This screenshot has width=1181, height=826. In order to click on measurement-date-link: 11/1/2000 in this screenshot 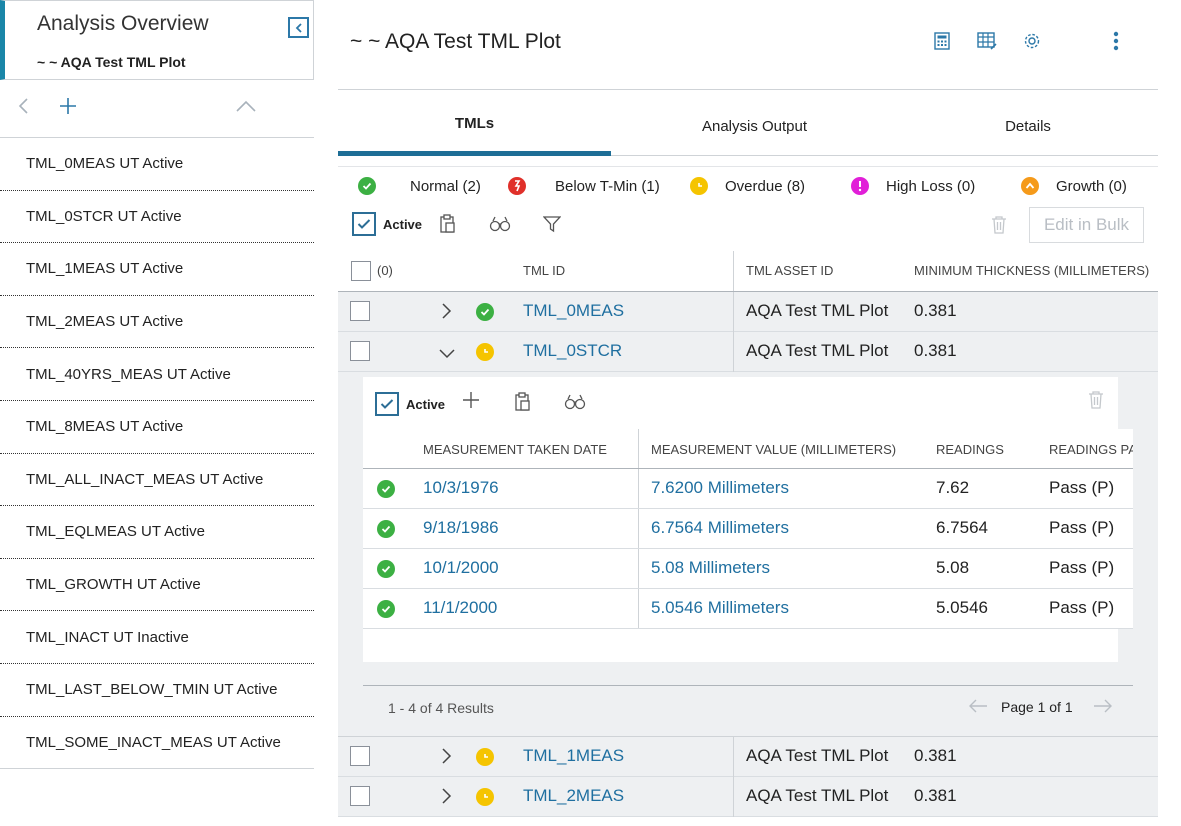, I will do `click(460, 607)`.